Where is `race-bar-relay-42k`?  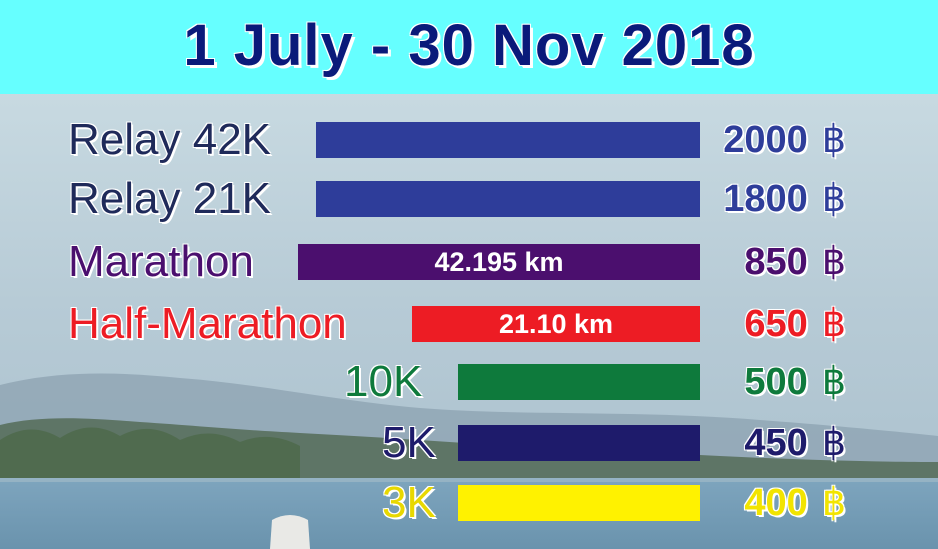
race-bar-relay-42k is located at coordinates (508, 140).